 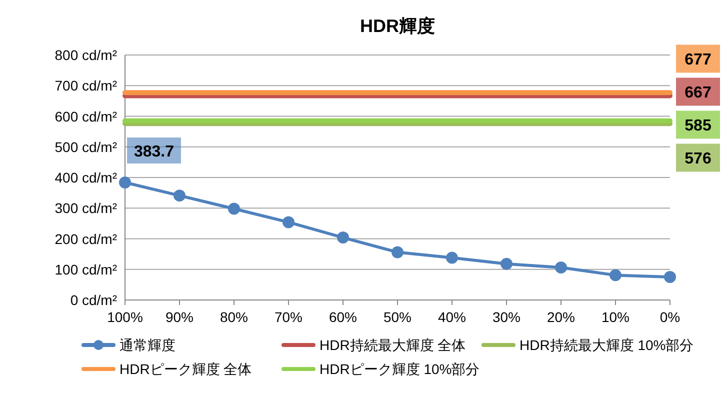 I want to click on x-tick-label: 70%, so click(x=288, y=317).